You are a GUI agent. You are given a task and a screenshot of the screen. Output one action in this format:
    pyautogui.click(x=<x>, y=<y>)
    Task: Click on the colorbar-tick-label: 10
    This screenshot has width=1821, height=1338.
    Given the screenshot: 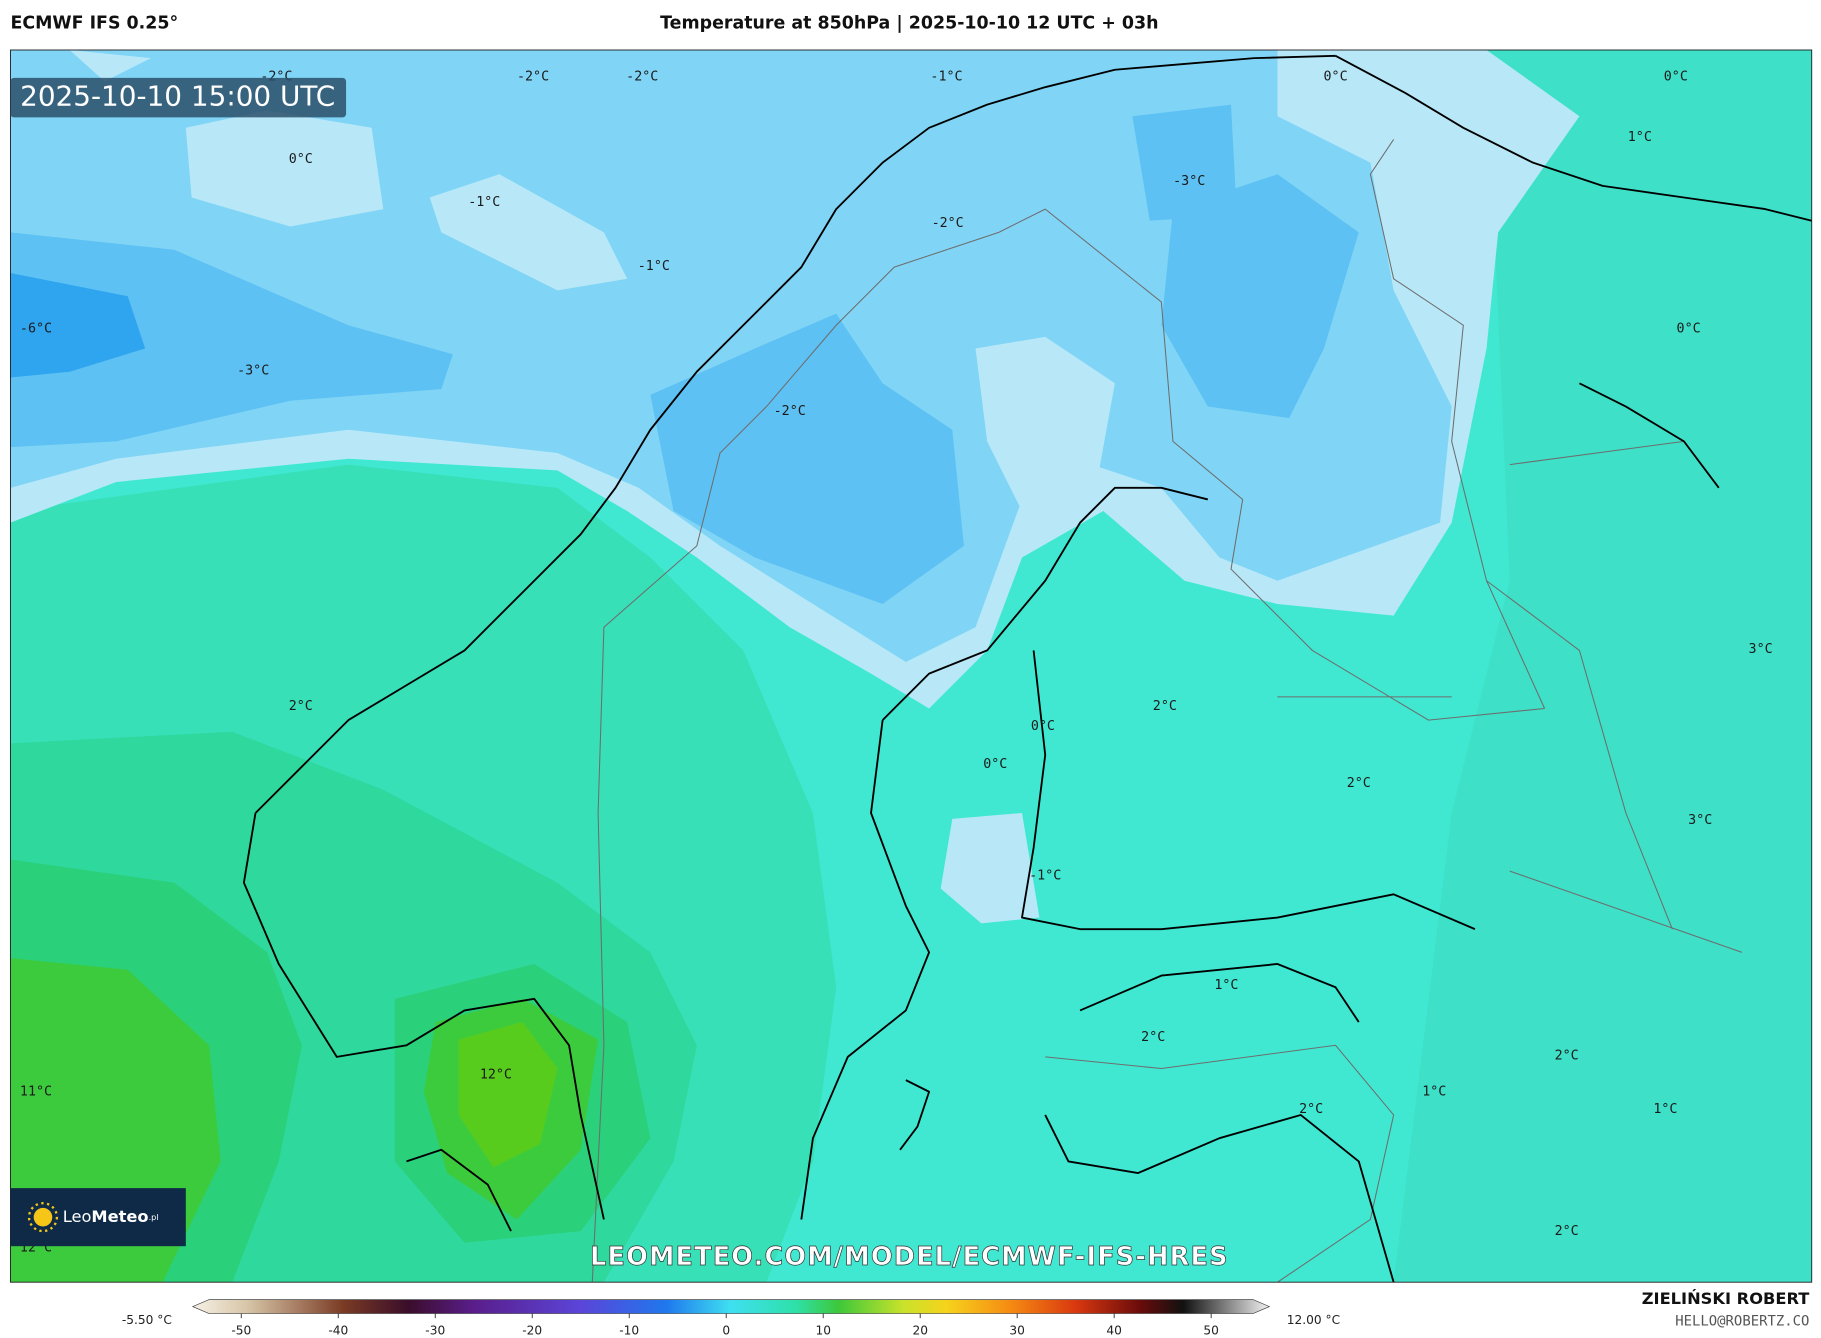 What is the action you would take?
    pyautogui.click(x=823, y=1330)
    